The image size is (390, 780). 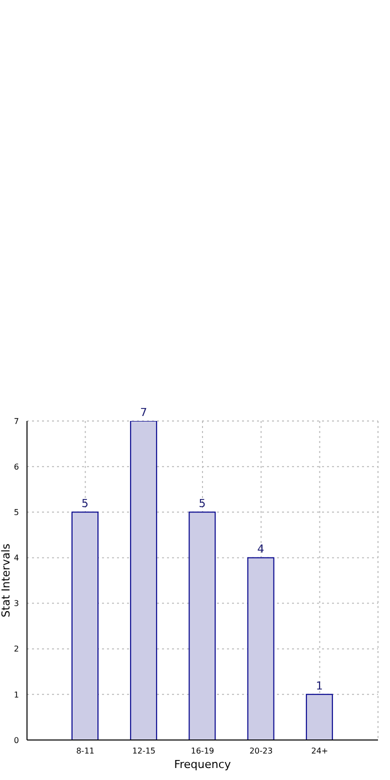 What do you see at coordinates (6, 580) in the screenshot?
I see `y-axis-title: Stat Intervals` at bounding box center [6, 580].